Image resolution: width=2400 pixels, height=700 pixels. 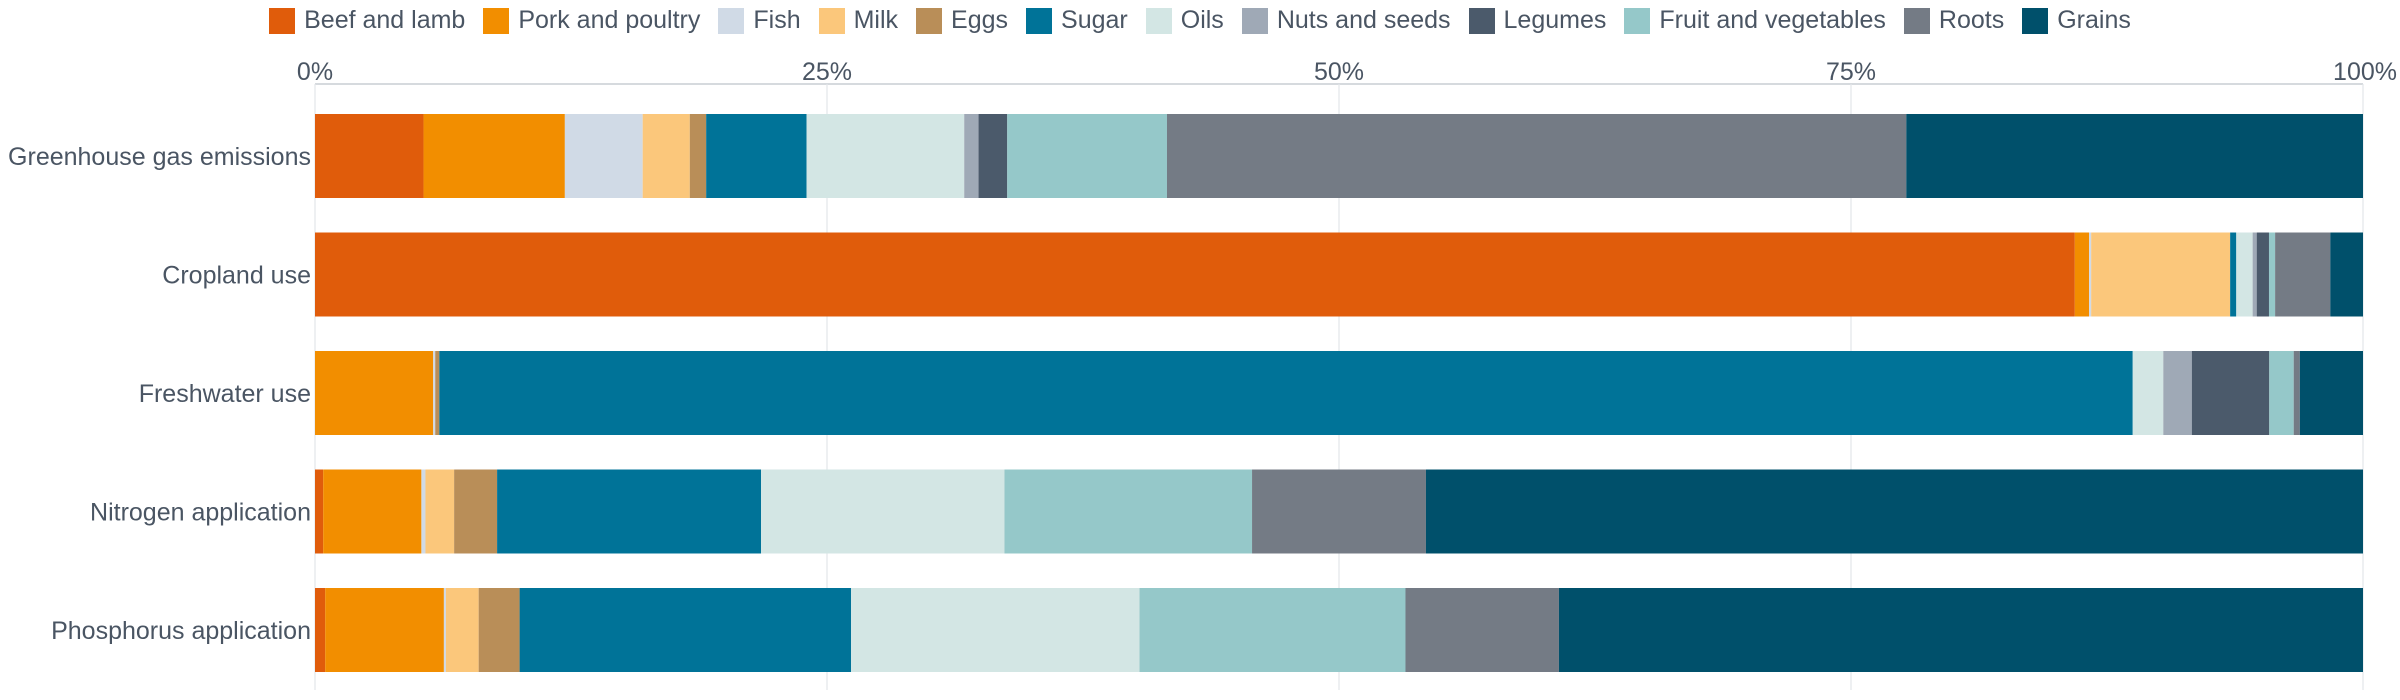 I want to click on legend-item: Oils, so click(x=1184, y=20).